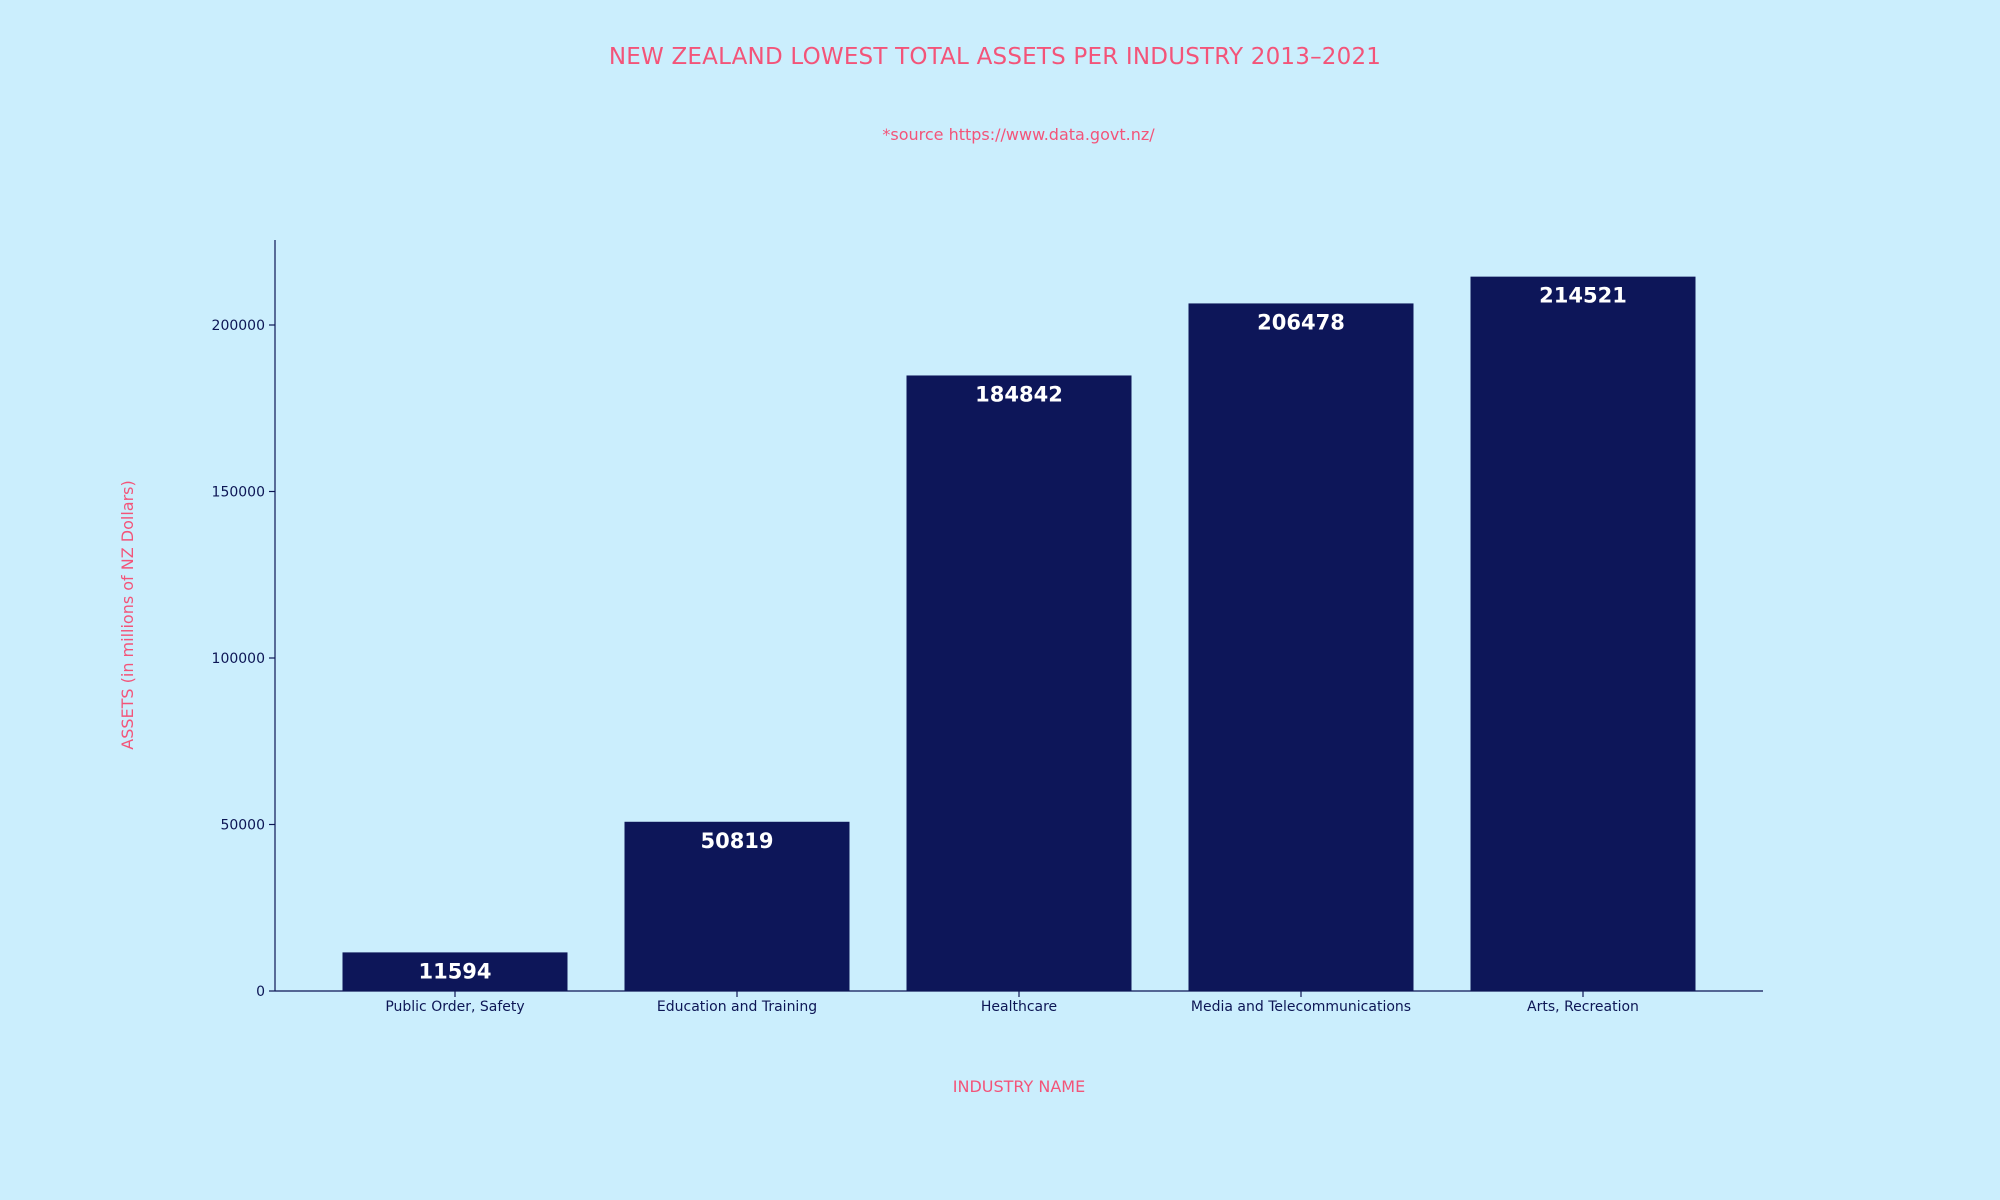  Describe the element at coordinates (1019, 394) in the screenshot. I see `bar-data-label: 184842` at that location.